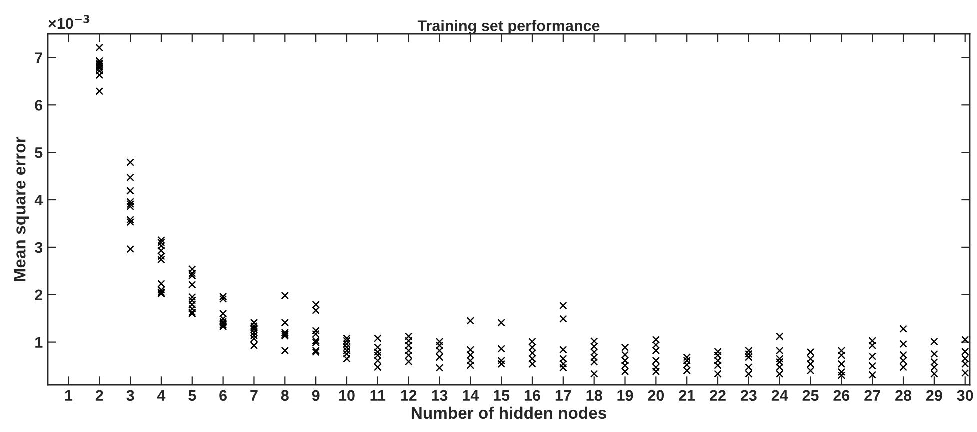 The width and height of the screenshot is (977, 432). Describe the element at coordinates (69, 395) in the screenshot. I see `x-tick-label: 1` at that location.